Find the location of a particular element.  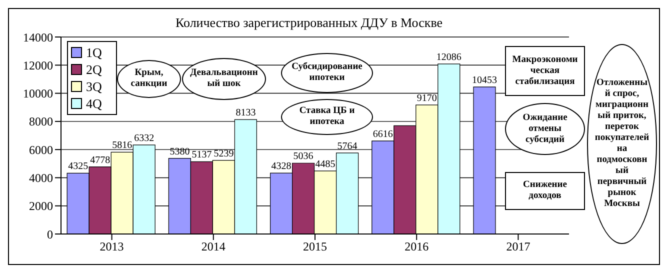

y-tick-label: 14000 is located at coordinates (38, 37).